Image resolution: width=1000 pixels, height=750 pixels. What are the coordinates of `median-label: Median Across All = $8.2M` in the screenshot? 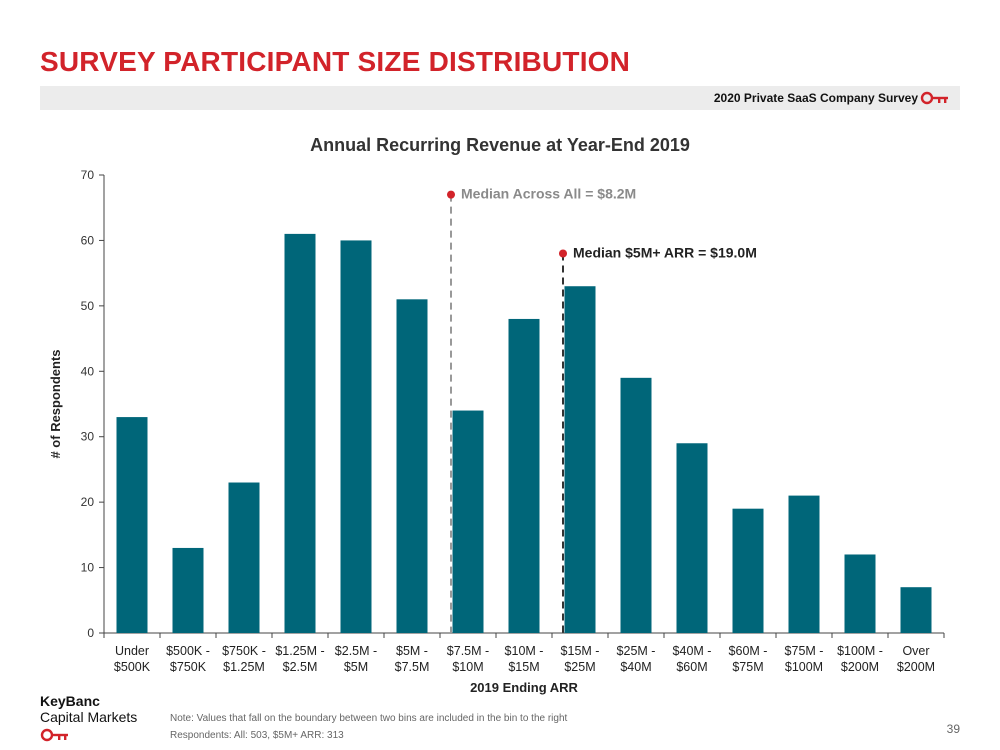 It's located at (548, 194).